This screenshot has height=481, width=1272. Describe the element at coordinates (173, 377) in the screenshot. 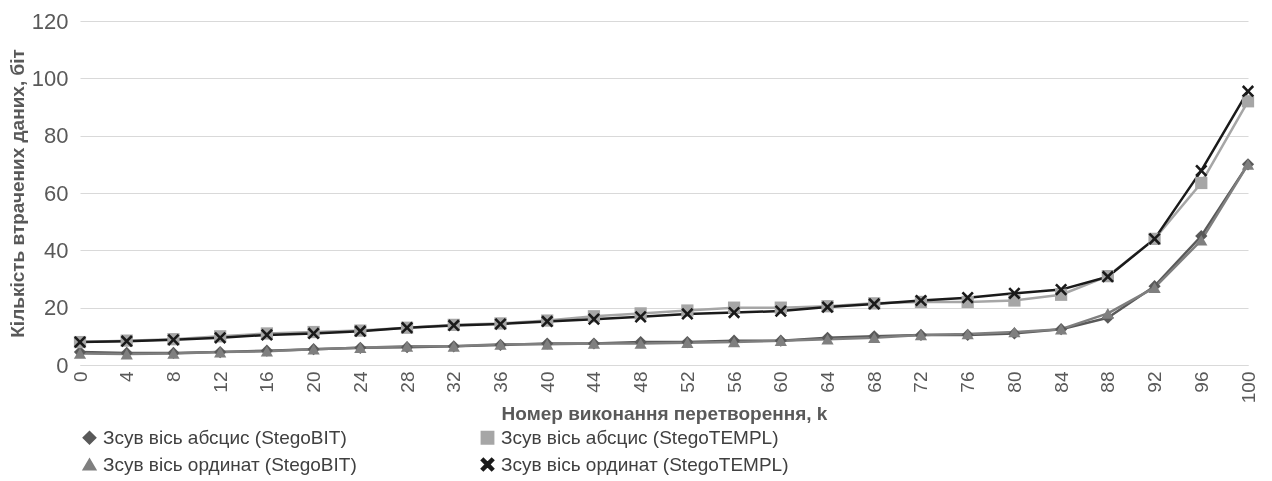

I see `x-tick-label: 8` at that location.